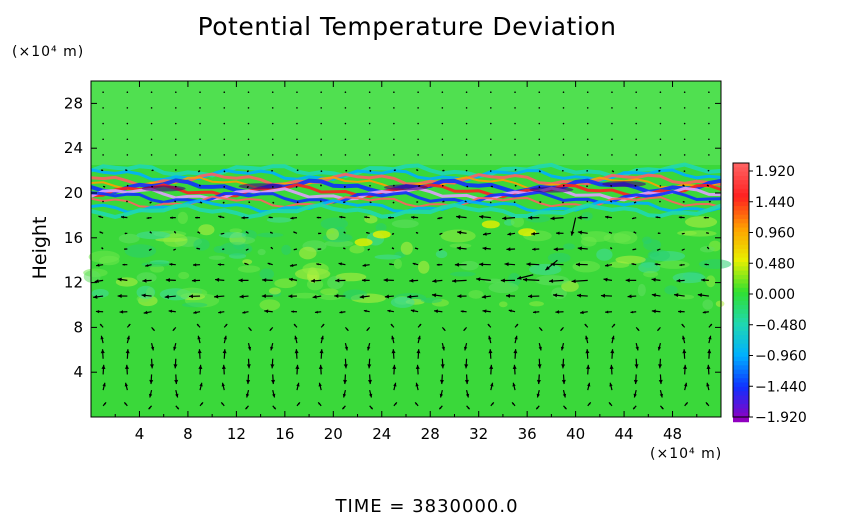 The width and height of the screenshot is (854, 519). What do you see at coordinates (775, 234) in the screenshot?
I see `colorbar-label: 0.960` at bounding box center [775, 234].